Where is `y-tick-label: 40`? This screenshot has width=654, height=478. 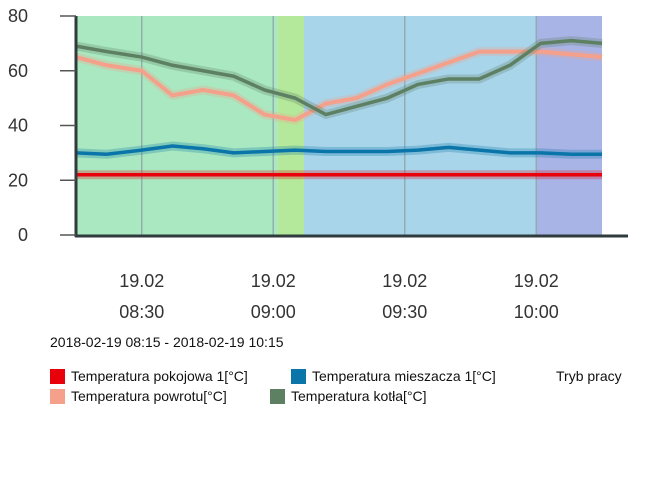 y-tick-label: 40 is located at coordinates (18, 126).